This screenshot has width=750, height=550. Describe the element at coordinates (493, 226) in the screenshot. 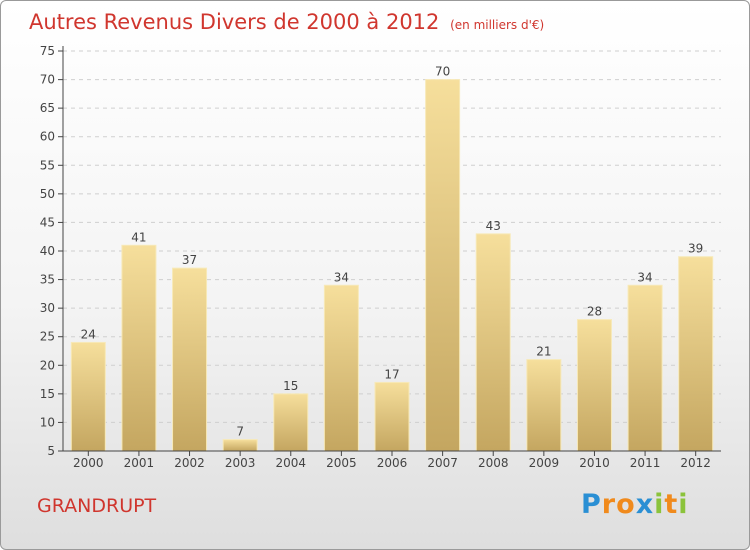

I see `data-label: 43` at that location.